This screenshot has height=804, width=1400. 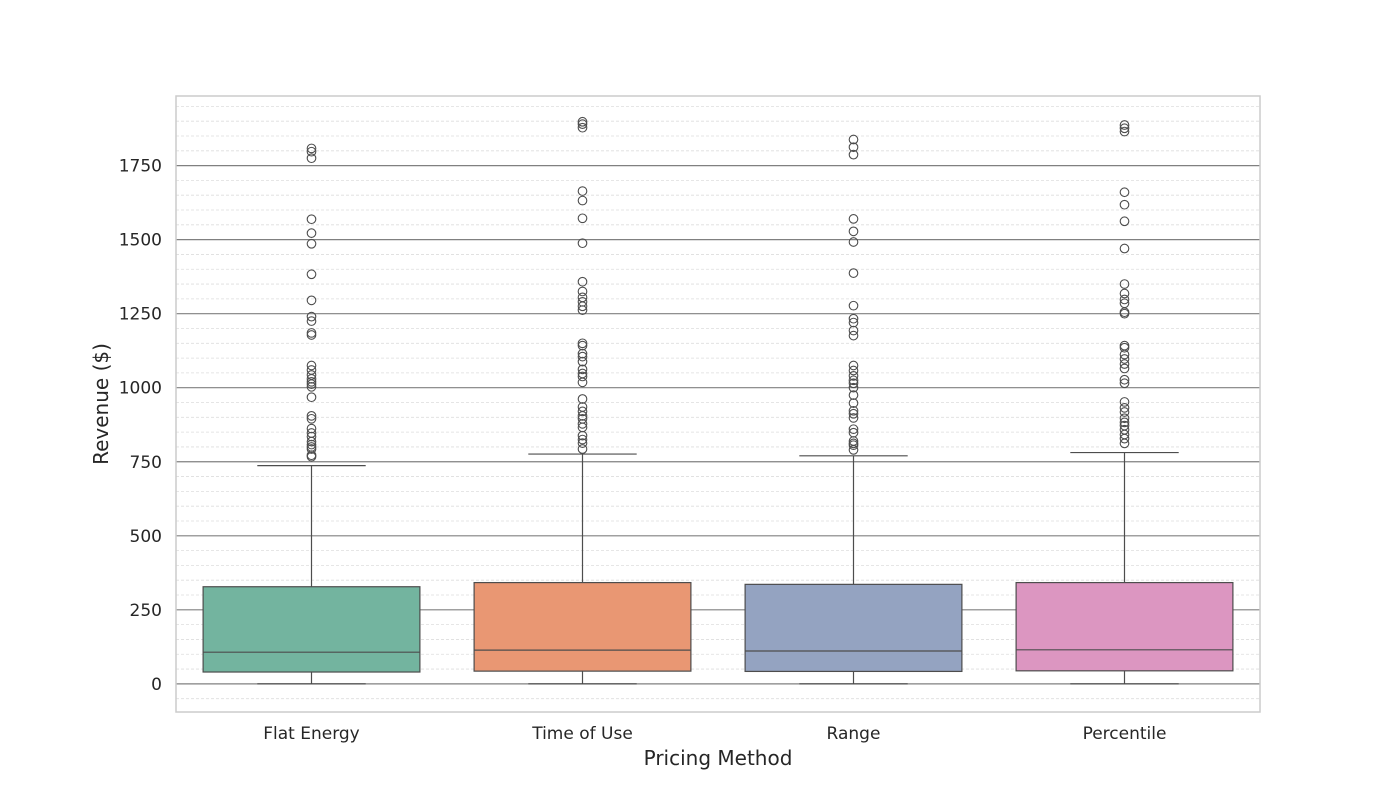 I want to click on x-tick-label: Flat Energy, so click(x=311, y=734).